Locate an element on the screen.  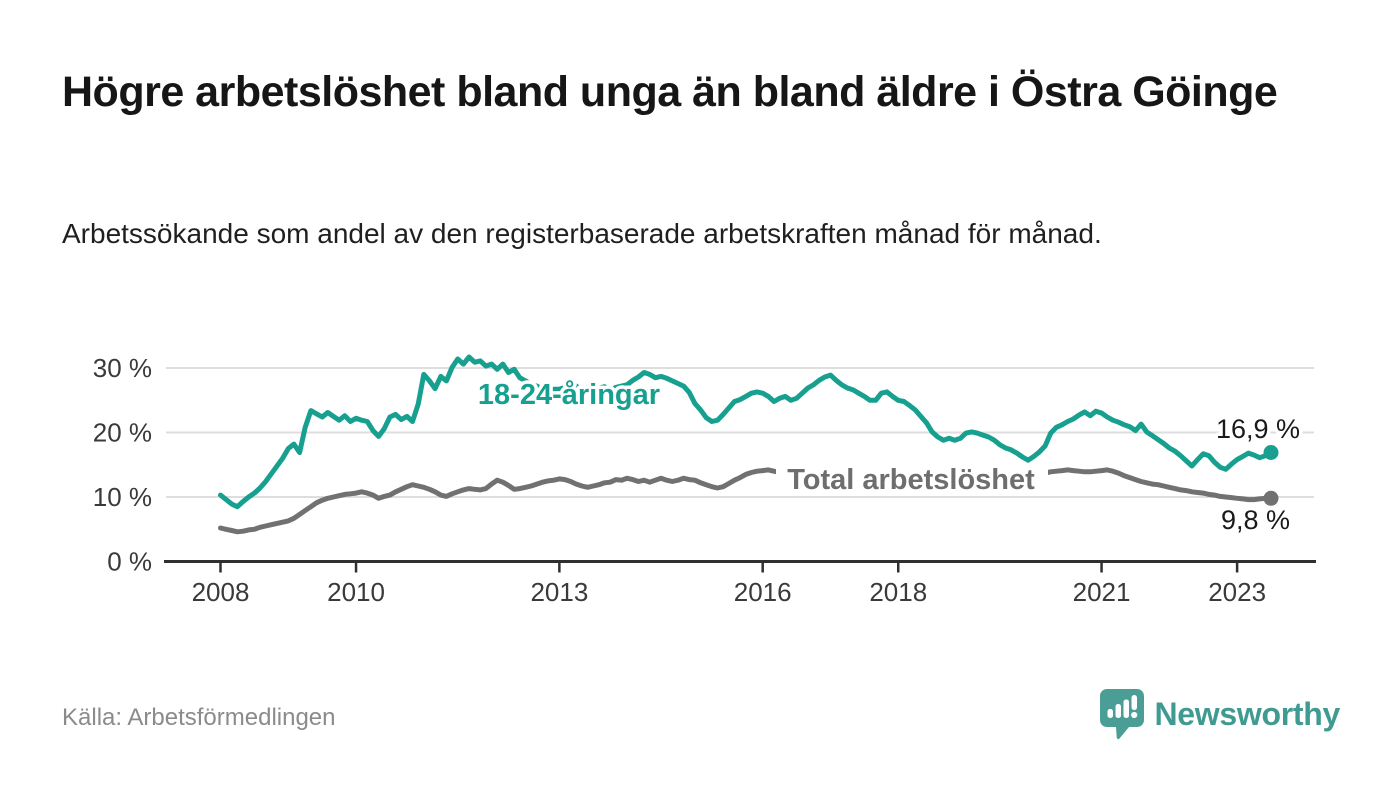
newsworthy-logo: Newsworthy is located at coordinates (1220, 714).